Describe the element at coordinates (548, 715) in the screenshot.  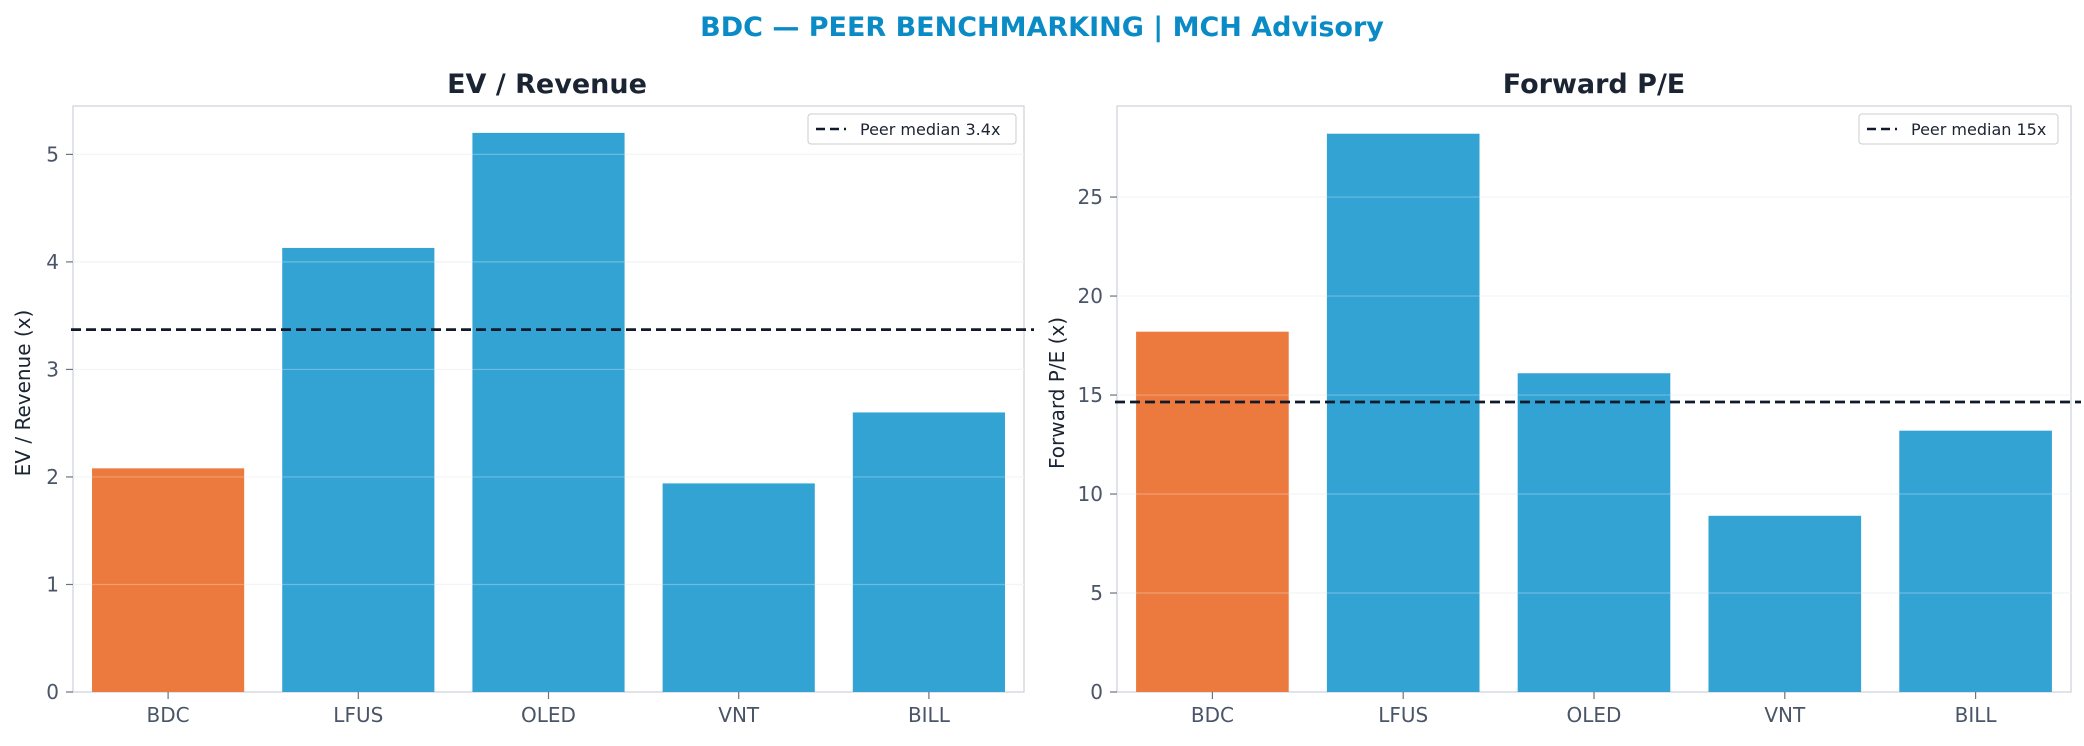
I see `ev-revenue-xtick-label-oled: OLED` at that location.